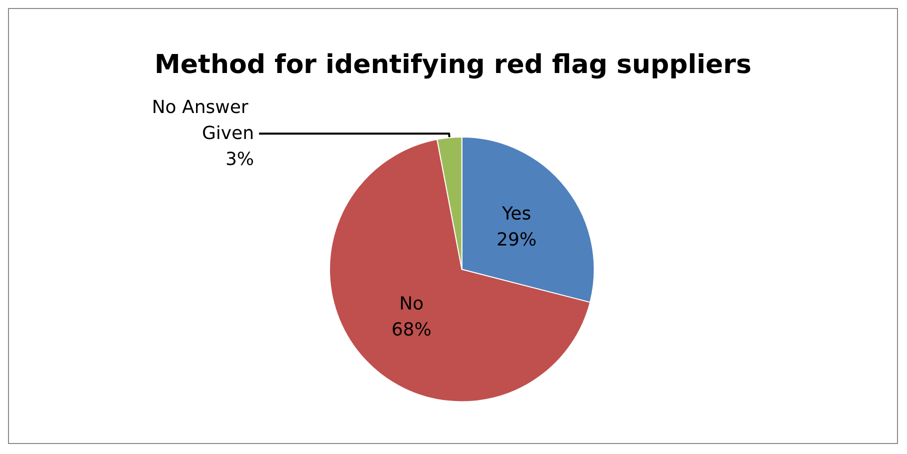  What do you see at coordinates (239, 159) in the screenshot?
I see `data-label: 3%` at bounding box center [239, 159].